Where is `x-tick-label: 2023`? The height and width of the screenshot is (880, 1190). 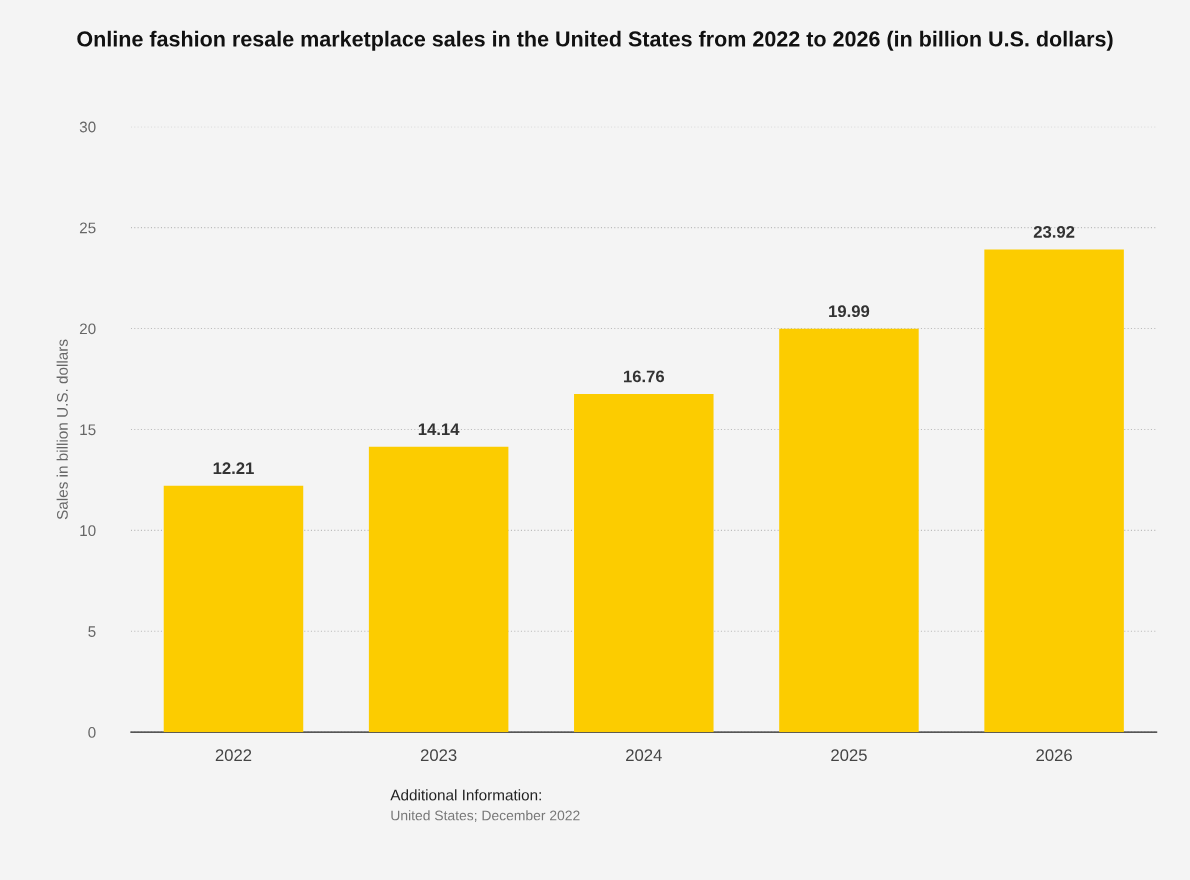
x-tick-label: 2023 is located at coordinates (438, 755).